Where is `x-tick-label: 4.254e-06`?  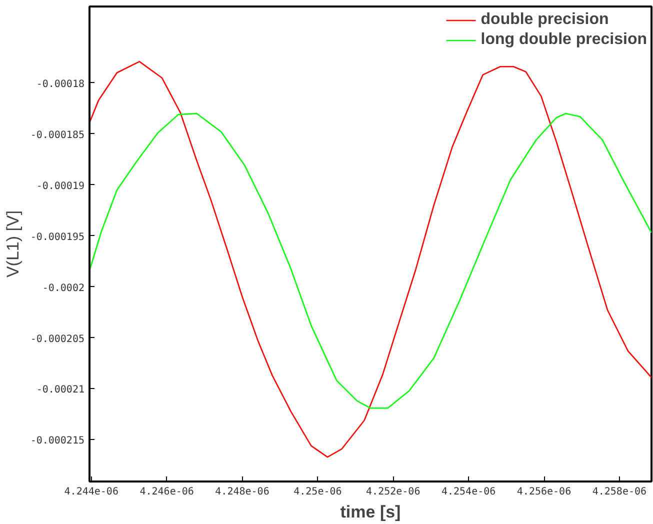
x-tick-label: 4.254e-06 is located at coordinates (468, 492).